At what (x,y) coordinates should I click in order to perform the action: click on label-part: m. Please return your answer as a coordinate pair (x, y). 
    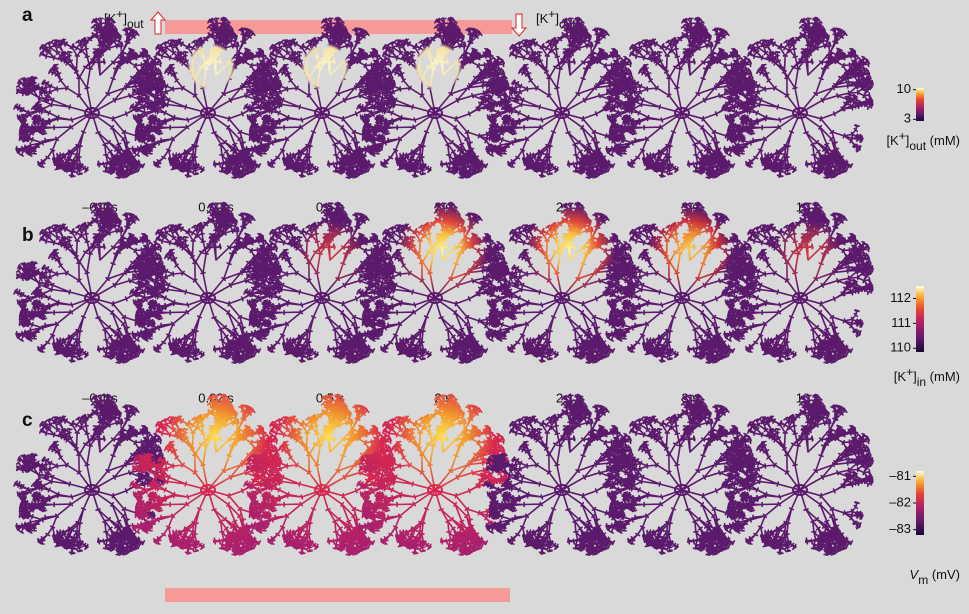
    Looking at the image, I should click on (923, 580).